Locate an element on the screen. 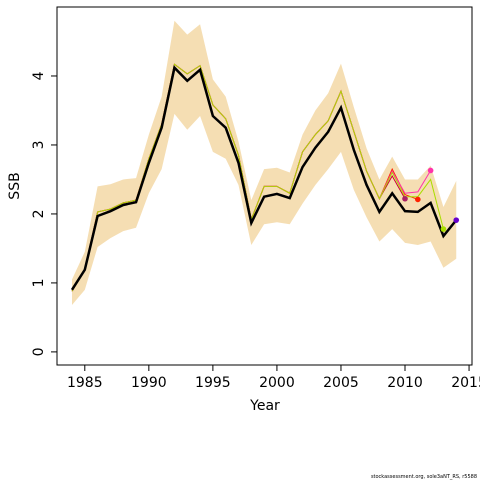 This screenshot has height=480, width=480. y-tick-label: 3 is located at coordinates (39, 144).